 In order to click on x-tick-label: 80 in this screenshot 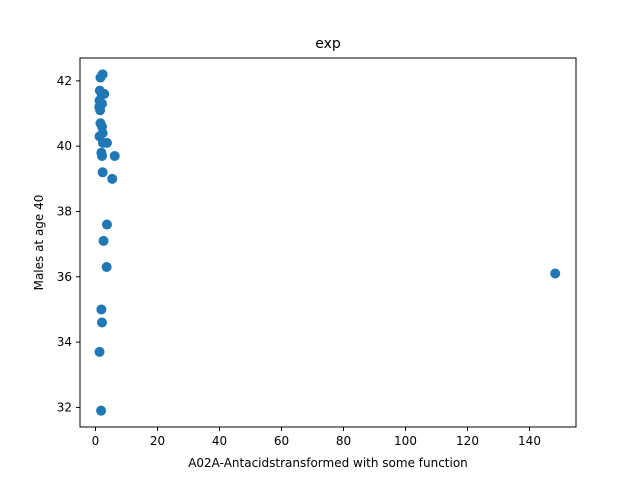, I will do `click(343, 441)`.